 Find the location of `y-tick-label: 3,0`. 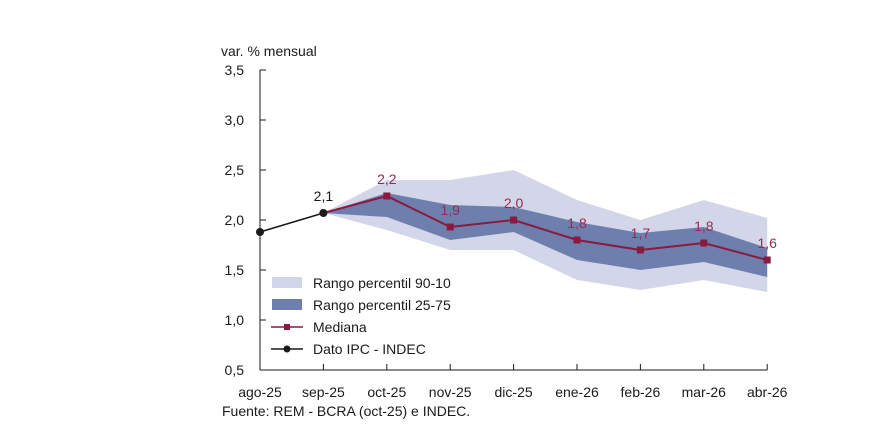

y-tick-label: 3,0 is located at coordinates (235, 120).